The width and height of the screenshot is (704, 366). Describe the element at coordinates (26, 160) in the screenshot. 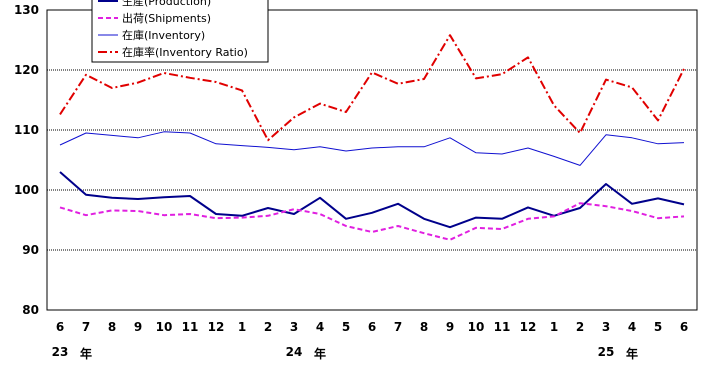

I see `y-axis: 80 90 100 110 120 130` at that location.